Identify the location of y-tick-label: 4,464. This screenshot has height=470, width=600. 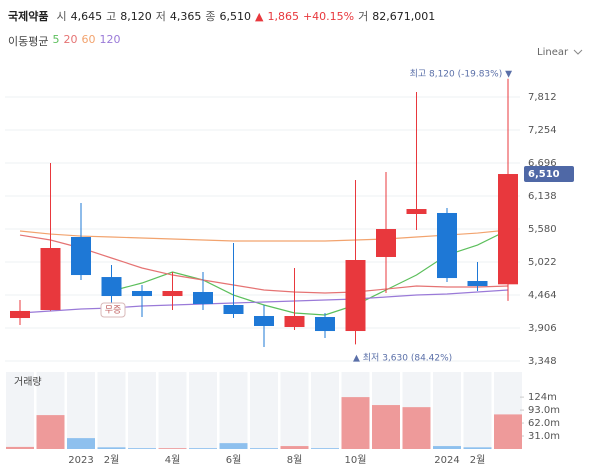
(542, 295).